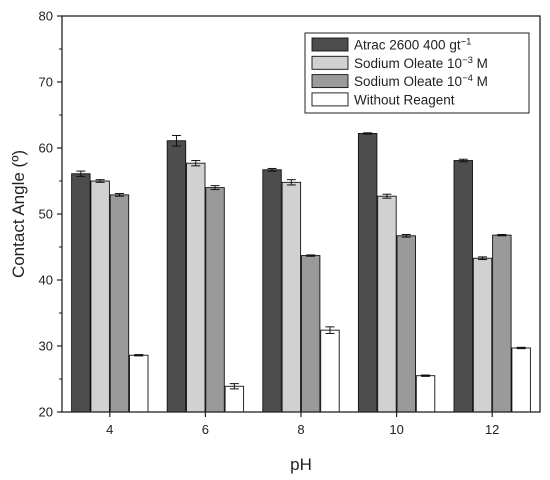  I want to click on x-tick-label: 4, so click(109, 429).